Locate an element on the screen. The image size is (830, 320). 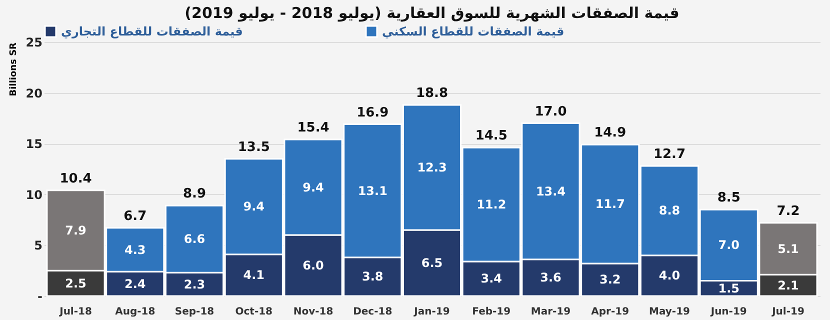
data-label: 3.8 is located at coordinates (373, 277).